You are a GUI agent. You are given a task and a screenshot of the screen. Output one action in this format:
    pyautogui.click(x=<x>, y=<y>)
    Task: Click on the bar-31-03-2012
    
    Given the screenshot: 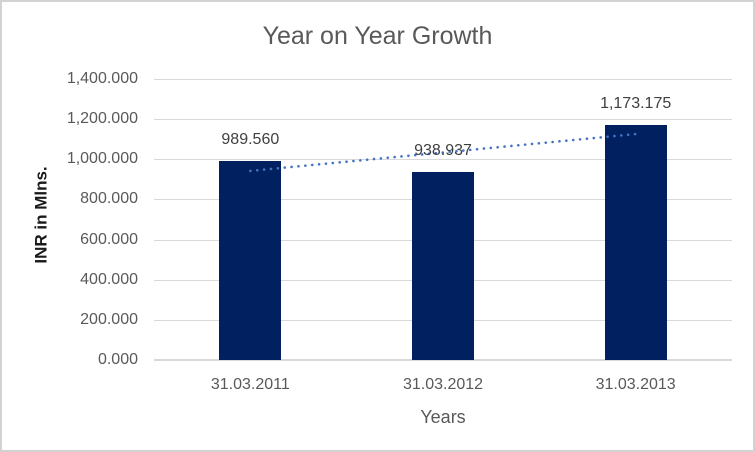 What is the action you would take?
    pyautogui.click(x=443, y=265)
    